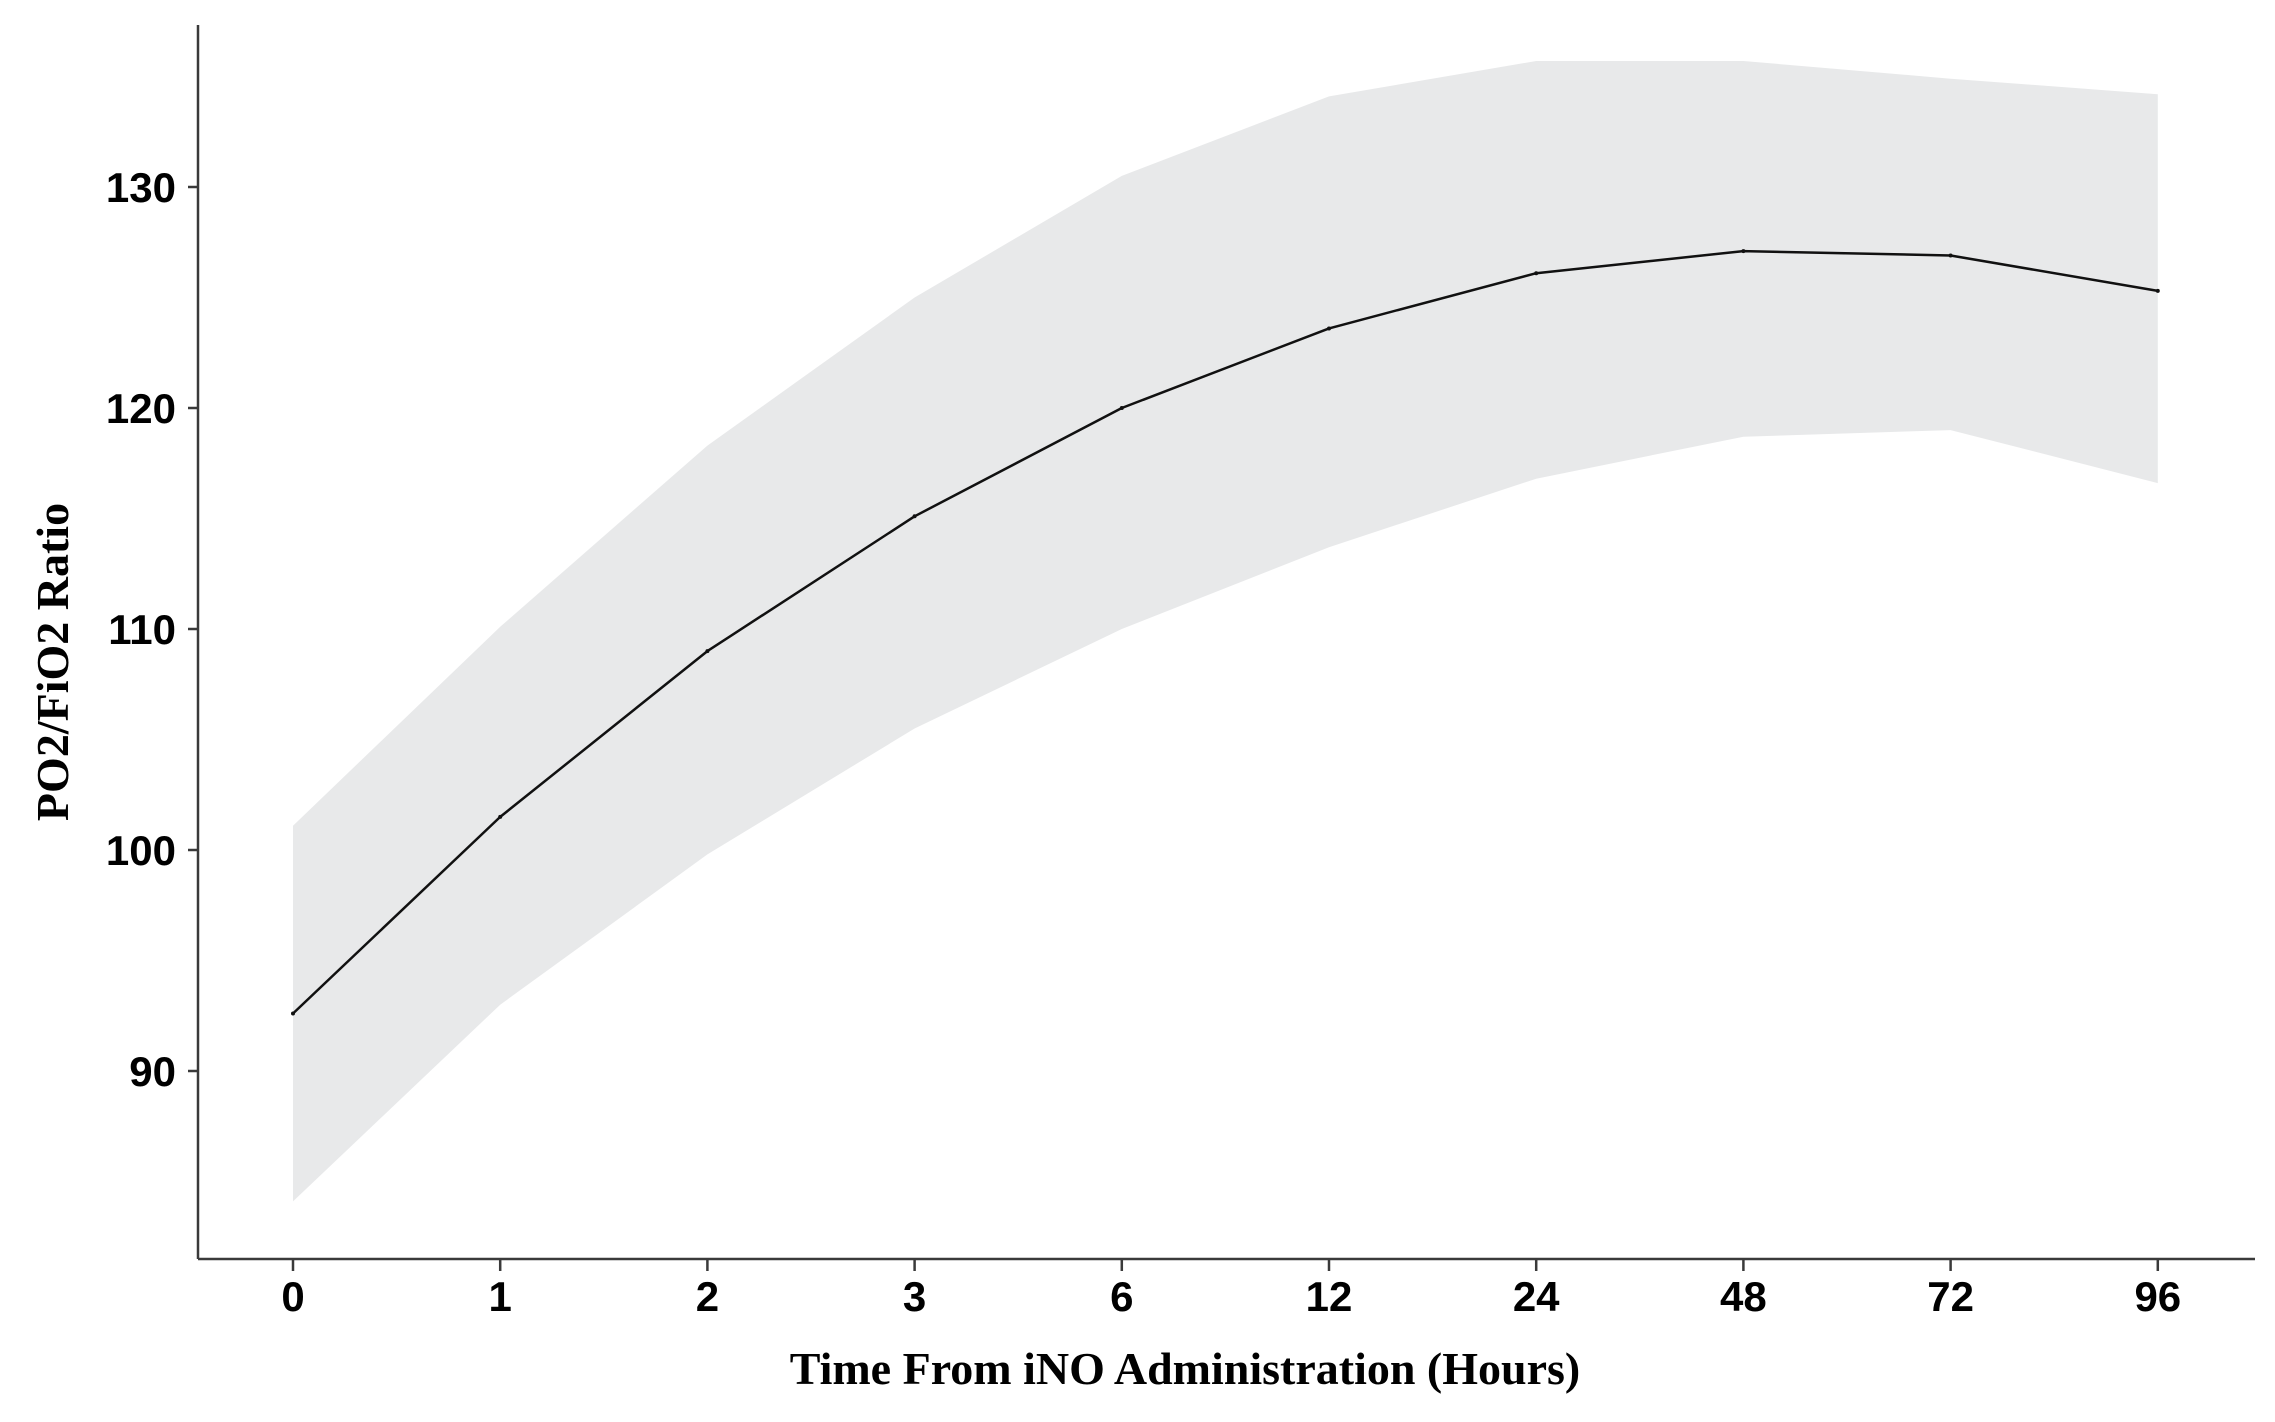  Describe the element at coordinates (1231, 1289) in the screenshot. I see `x-axis-ticks: 0 1 2 3 6 12 24 48 72 96` at that location.